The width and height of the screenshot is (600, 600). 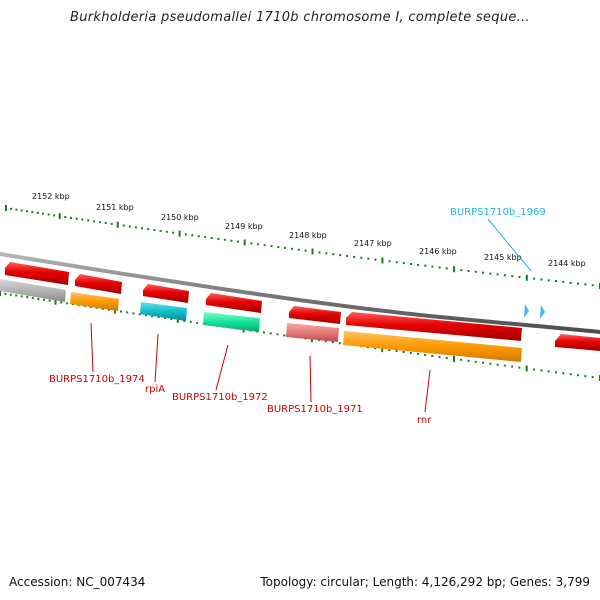 What do you see at coordinates (155, 389) in the screenshot?
I see `gene-label: rpiA` at bounding box center [155, 389].